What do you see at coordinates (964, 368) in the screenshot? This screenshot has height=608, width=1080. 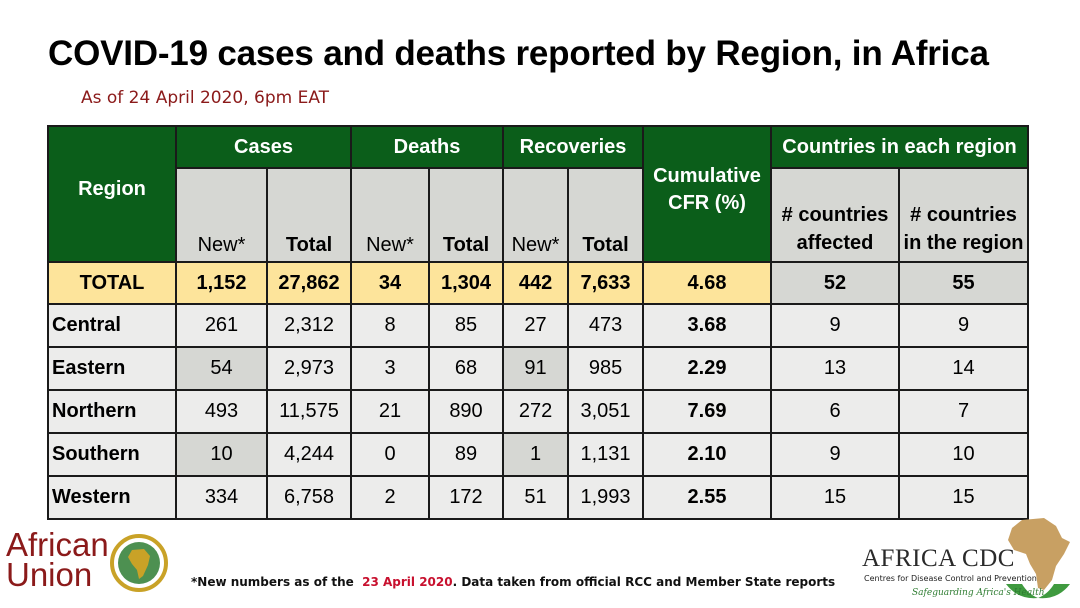 I see `countries-in-region: 14` at bounding box center [964, 368].